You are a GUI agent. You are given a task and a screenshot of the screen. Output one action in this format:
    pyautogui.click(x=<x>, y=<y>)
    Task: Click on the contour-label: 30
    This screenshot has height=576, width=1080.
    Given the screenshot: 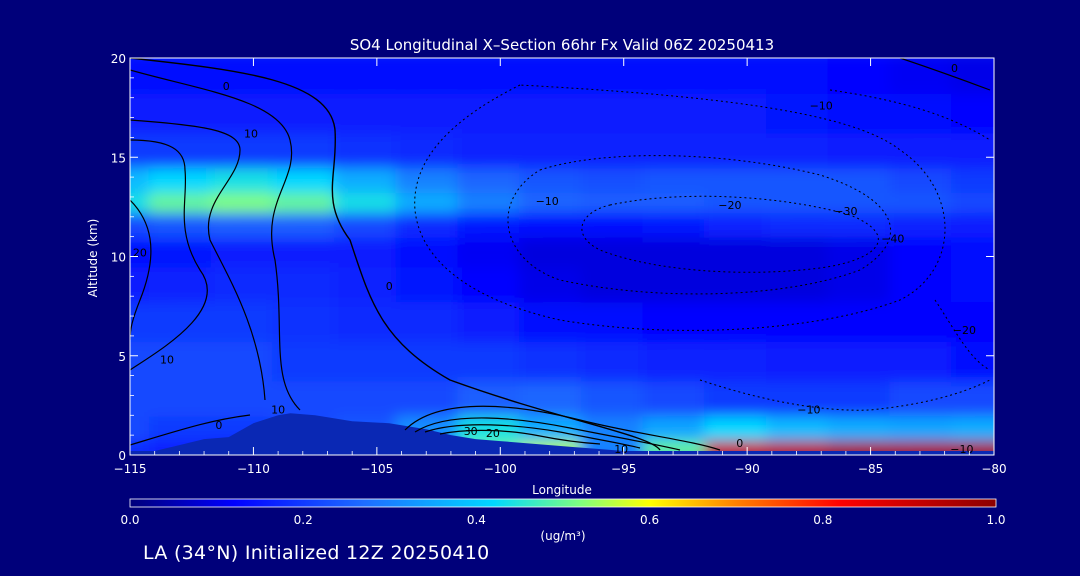 What is the action you would take?
    pyautogui.click(x=471, y=431)
    